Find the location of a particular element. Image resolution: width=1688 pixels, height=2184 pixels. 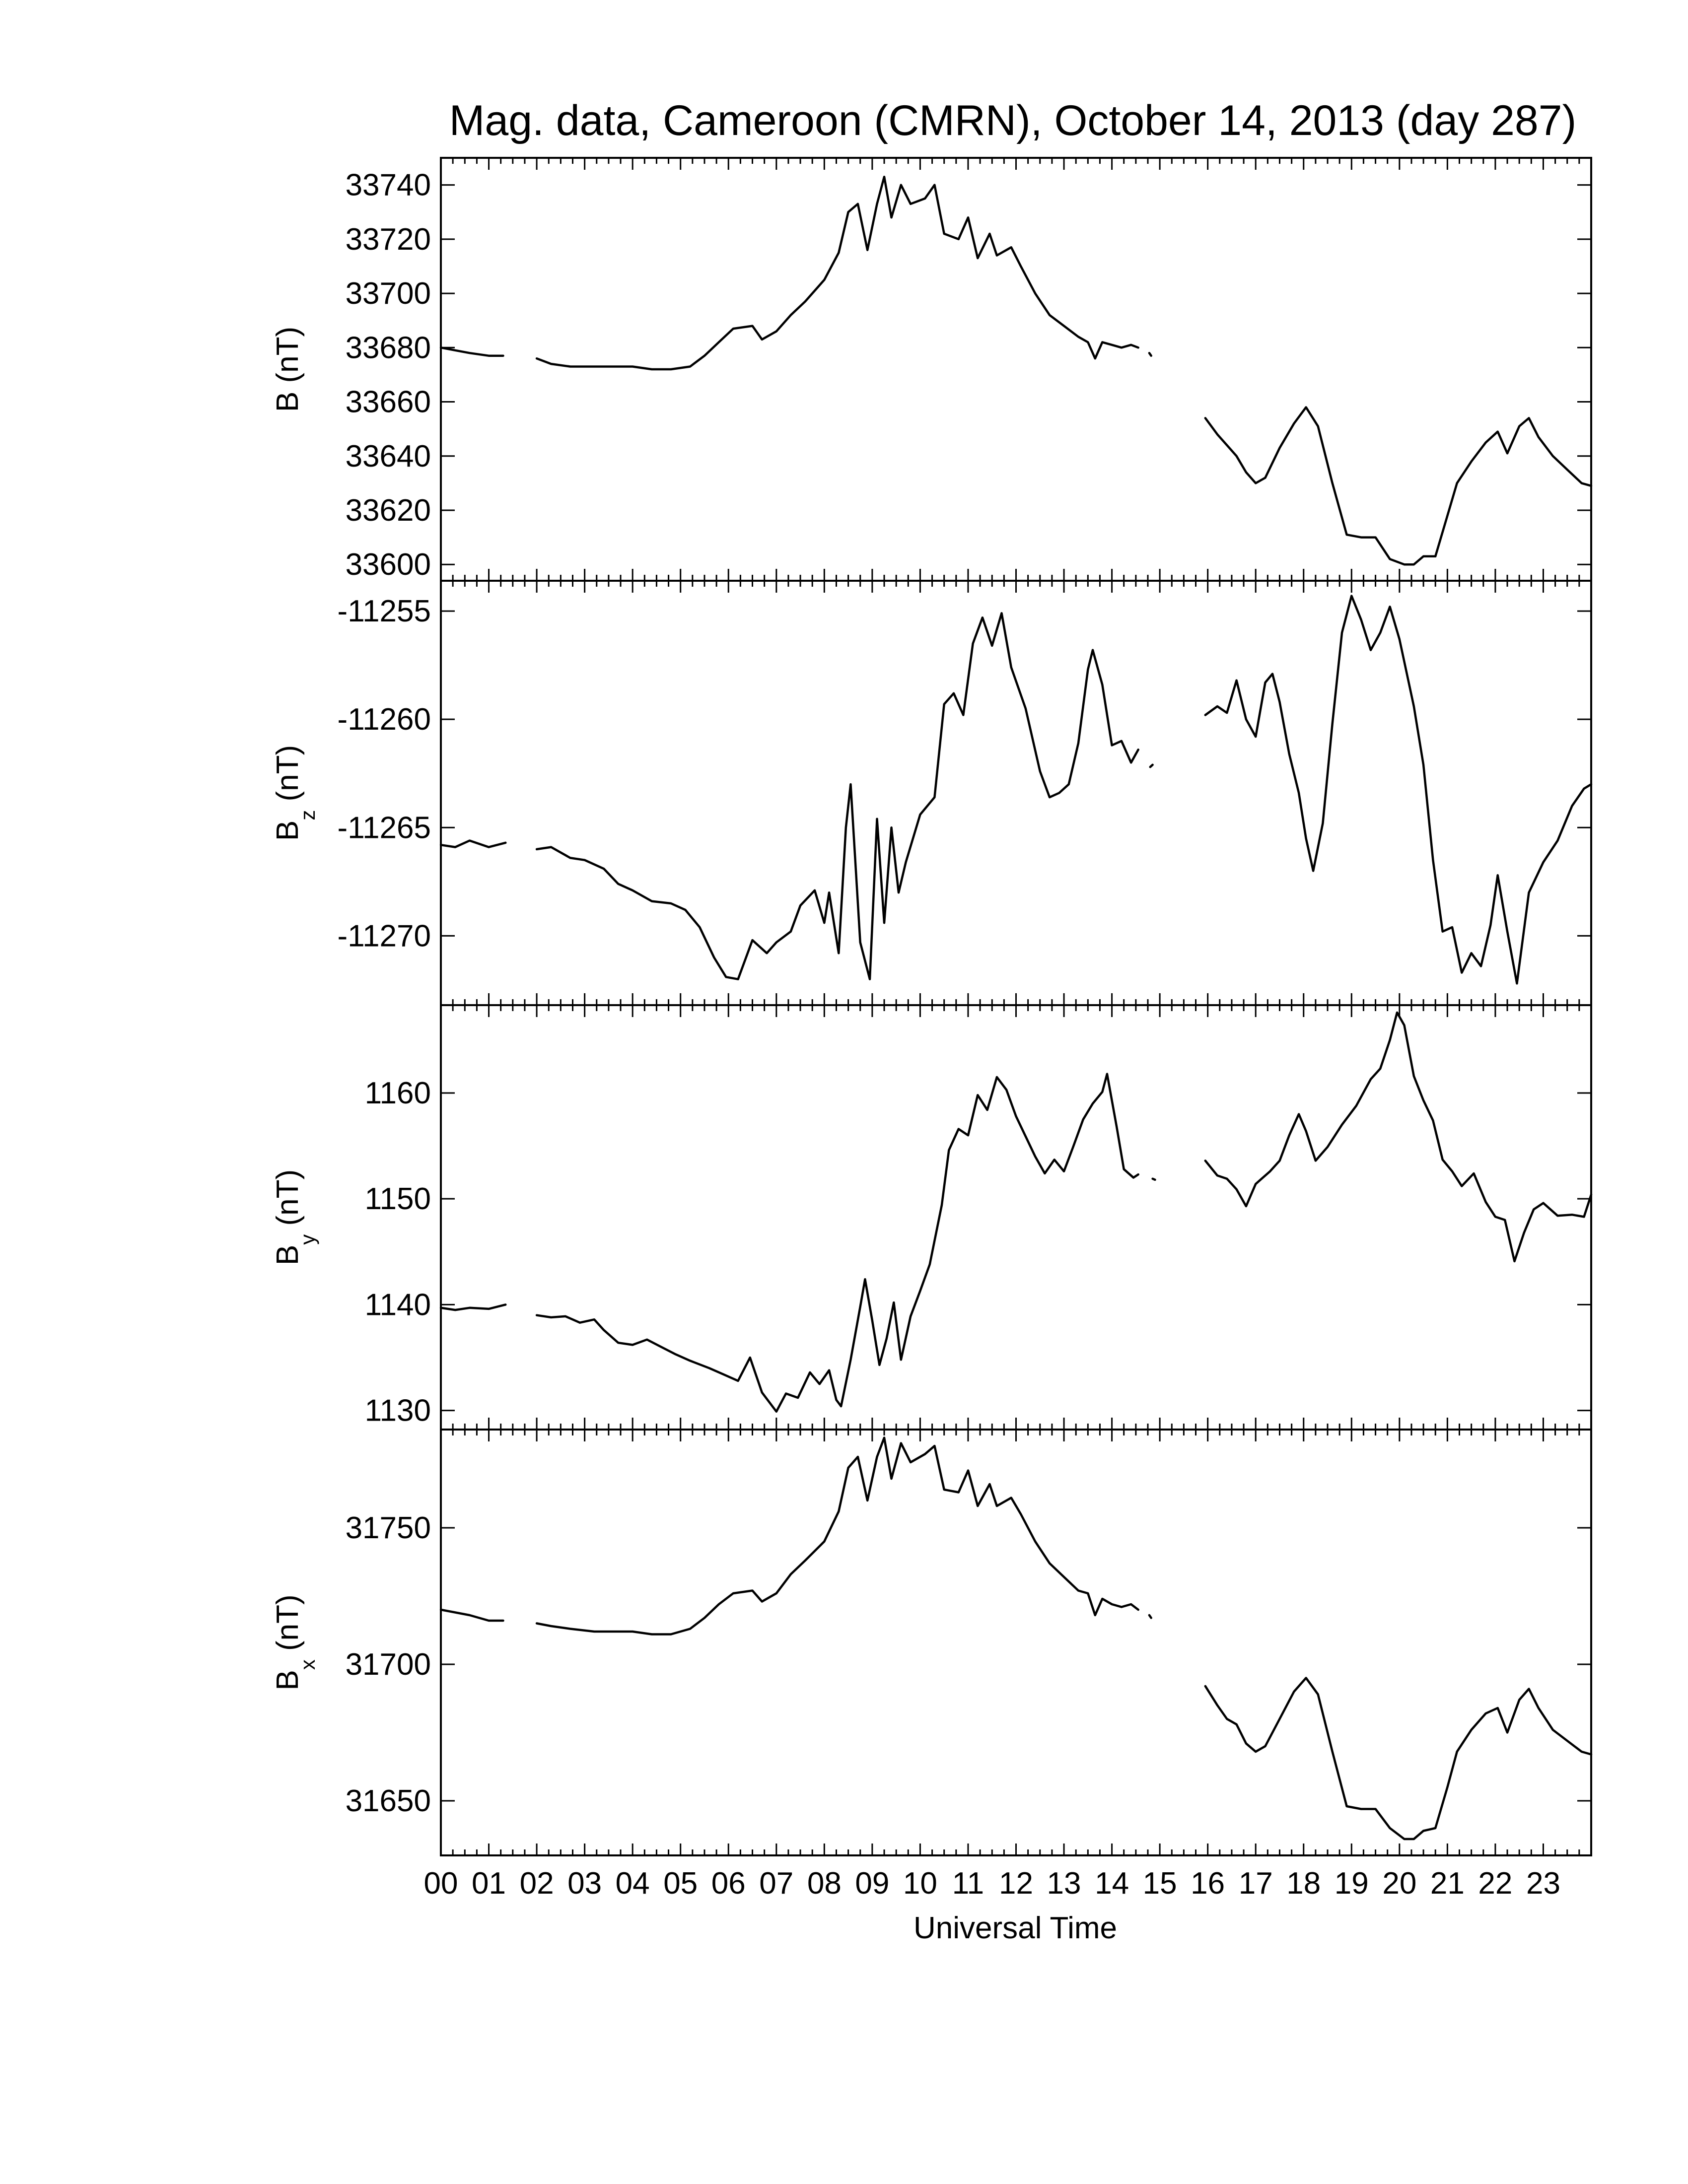

y-axis-label: By (nT) is located at coordinates (295, 1217).